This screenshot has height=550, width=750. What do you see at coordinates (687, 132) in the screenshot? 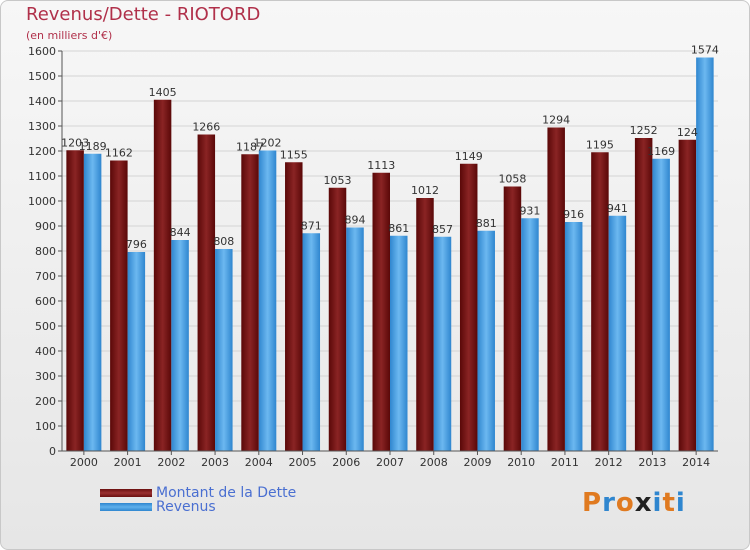
I see `data-label: 124` at bounding box center [687, 132].